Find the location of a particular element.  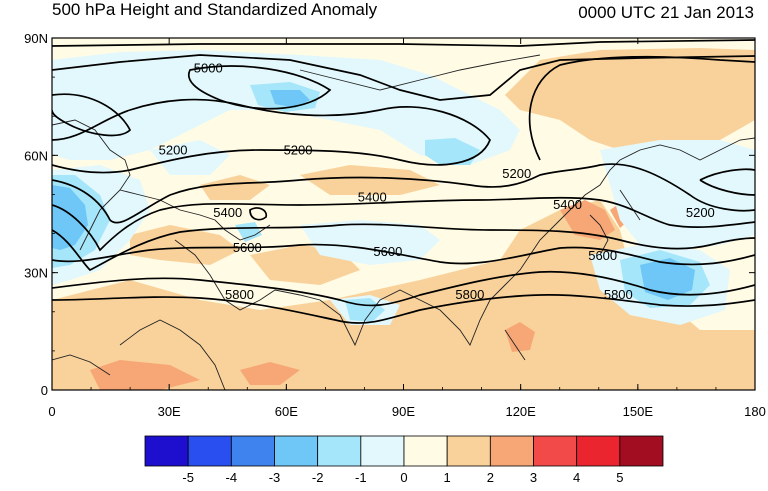

colorbar-label: -5 is located at coordinates (188, 477).